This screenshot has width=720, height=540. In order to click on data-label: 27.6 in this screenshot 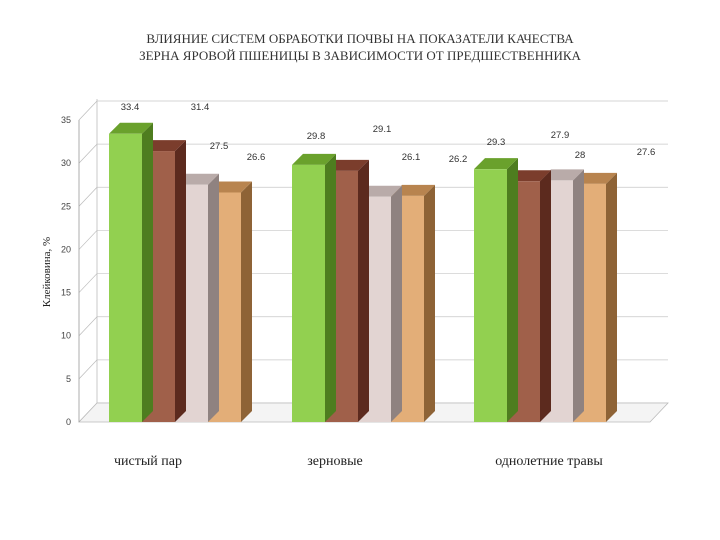, I will do `click(646, 152)`.